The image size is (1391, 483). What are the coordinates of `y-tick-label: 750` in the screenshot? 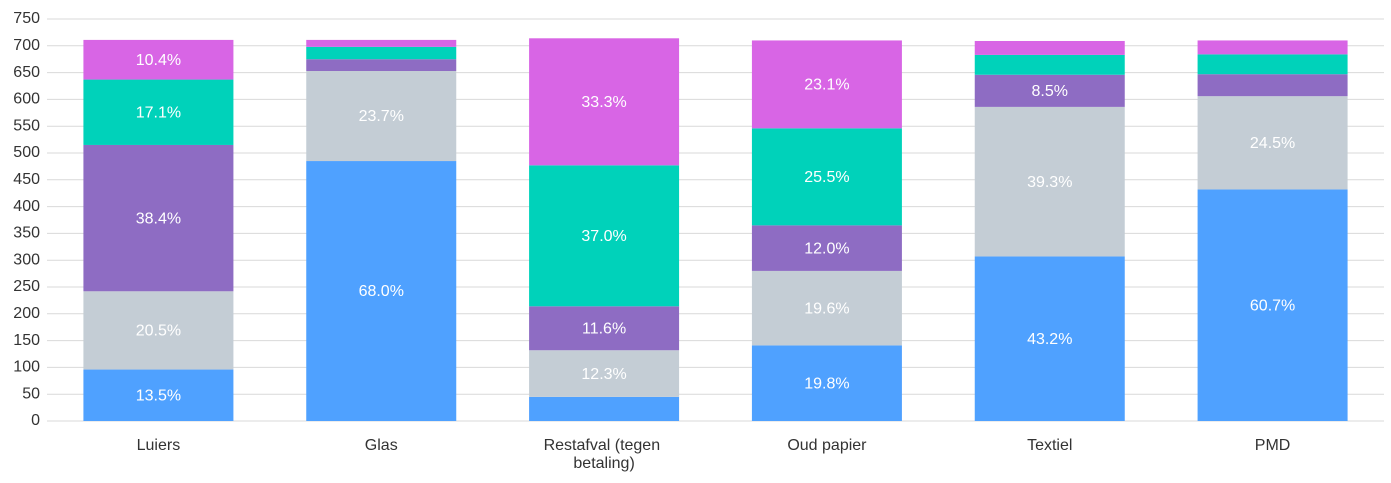 It's located at (26, 18).